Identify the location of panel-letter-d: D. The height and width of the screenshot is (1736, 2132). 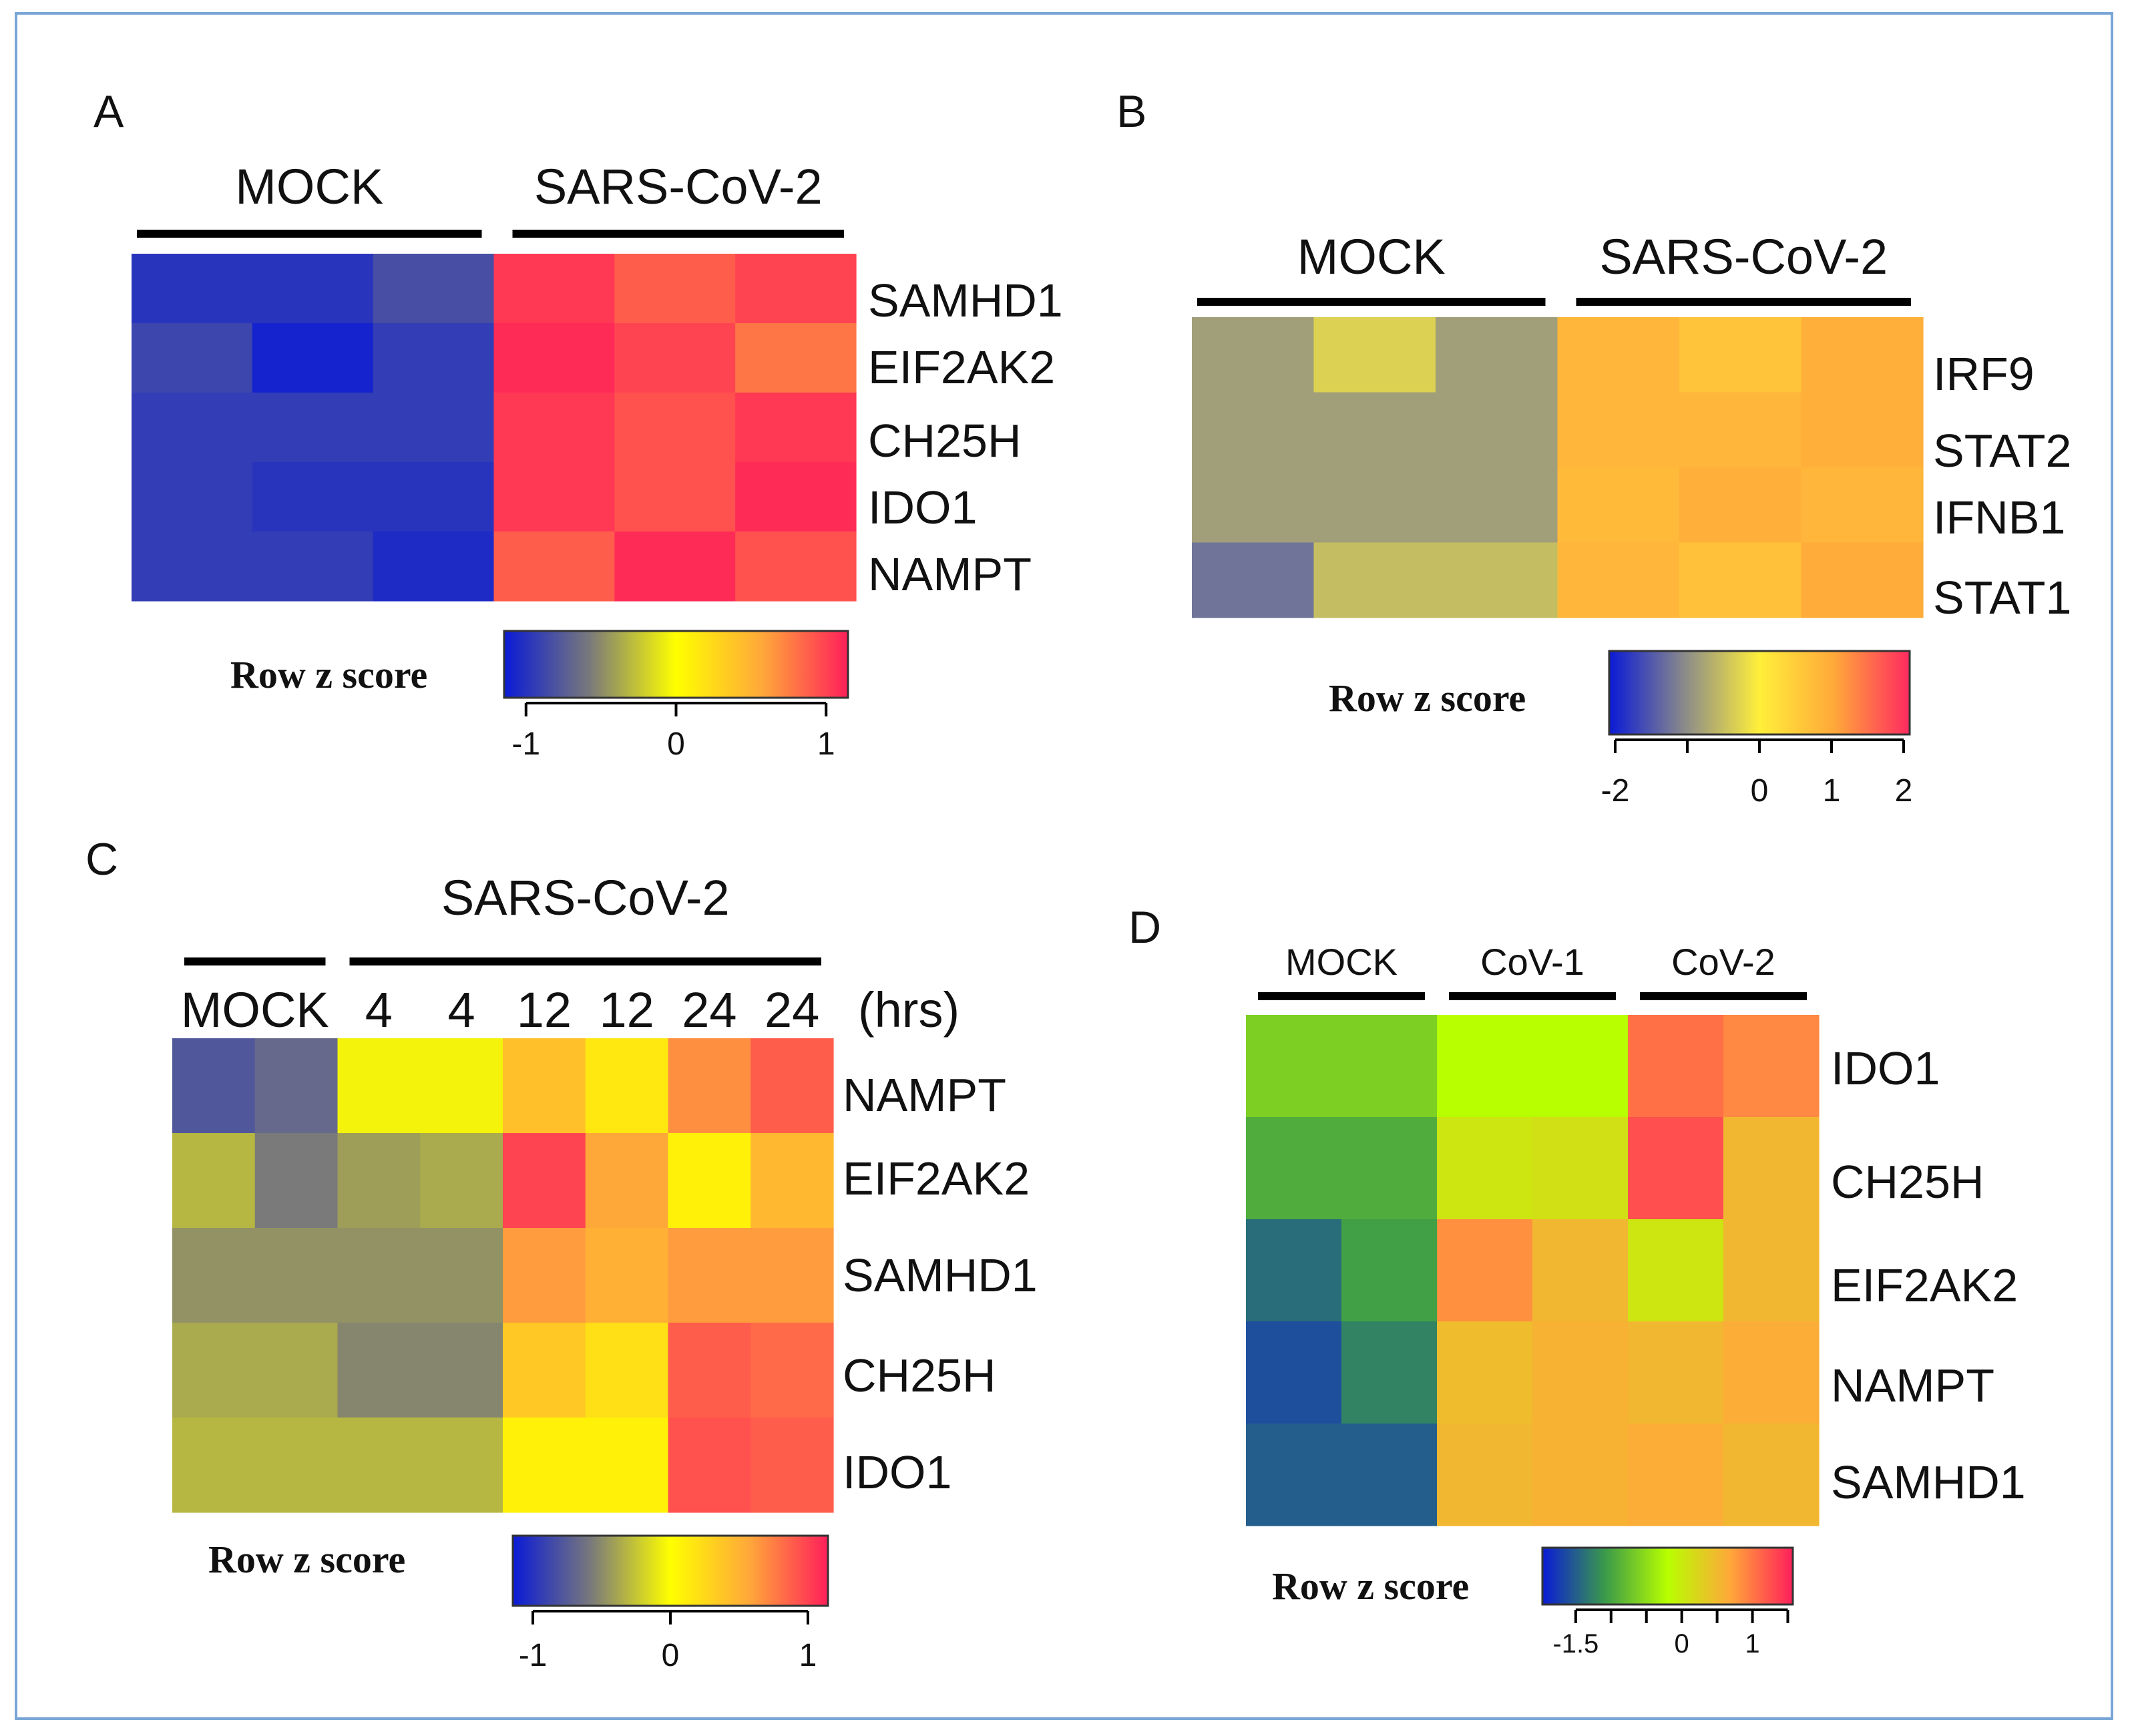
(1144, 928).